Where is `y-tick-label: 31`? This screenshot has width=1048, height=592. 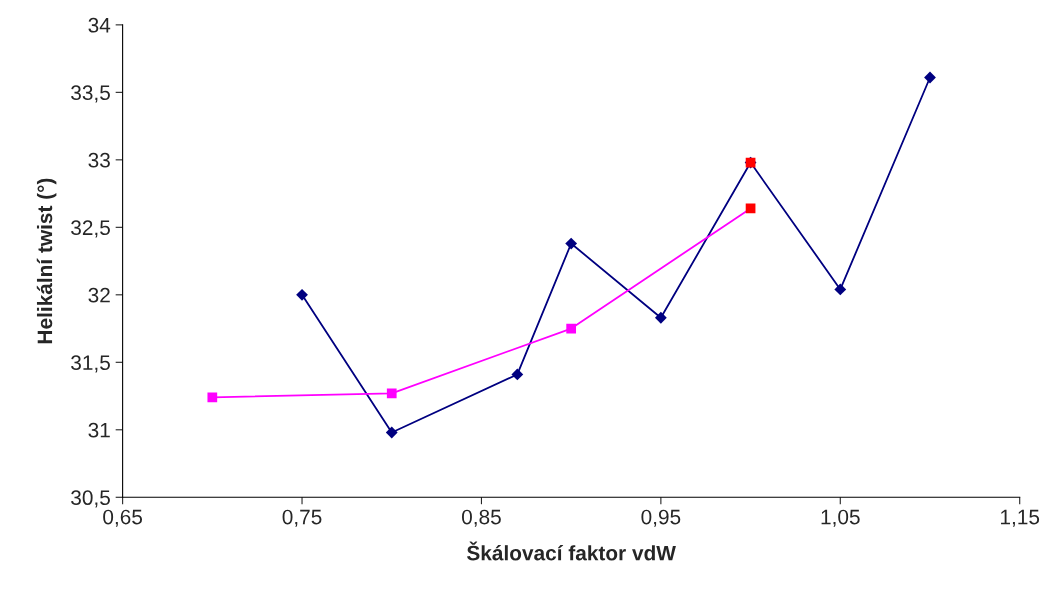 y-tick-label: 31 is located at coordinates (99, 430).